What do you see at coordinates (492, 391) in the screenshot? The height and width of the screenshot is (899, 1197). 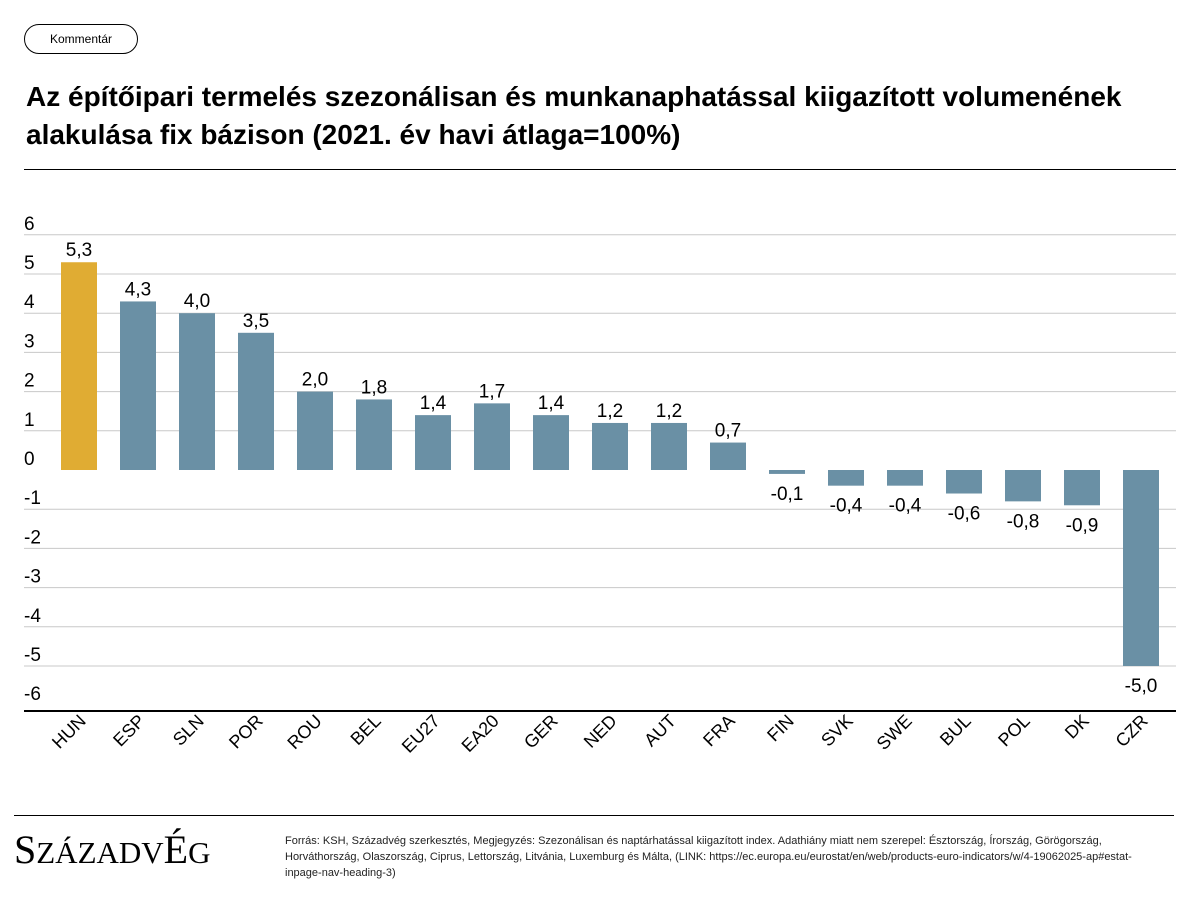 I see `data-label: 1,7` at bounding box center [492, 391].